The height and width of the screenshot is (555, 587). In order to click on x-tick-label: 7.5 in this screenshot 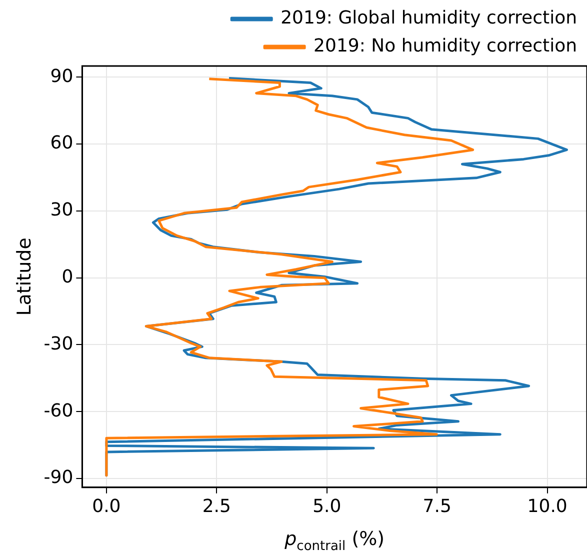, I will do `click(437, 506)`.